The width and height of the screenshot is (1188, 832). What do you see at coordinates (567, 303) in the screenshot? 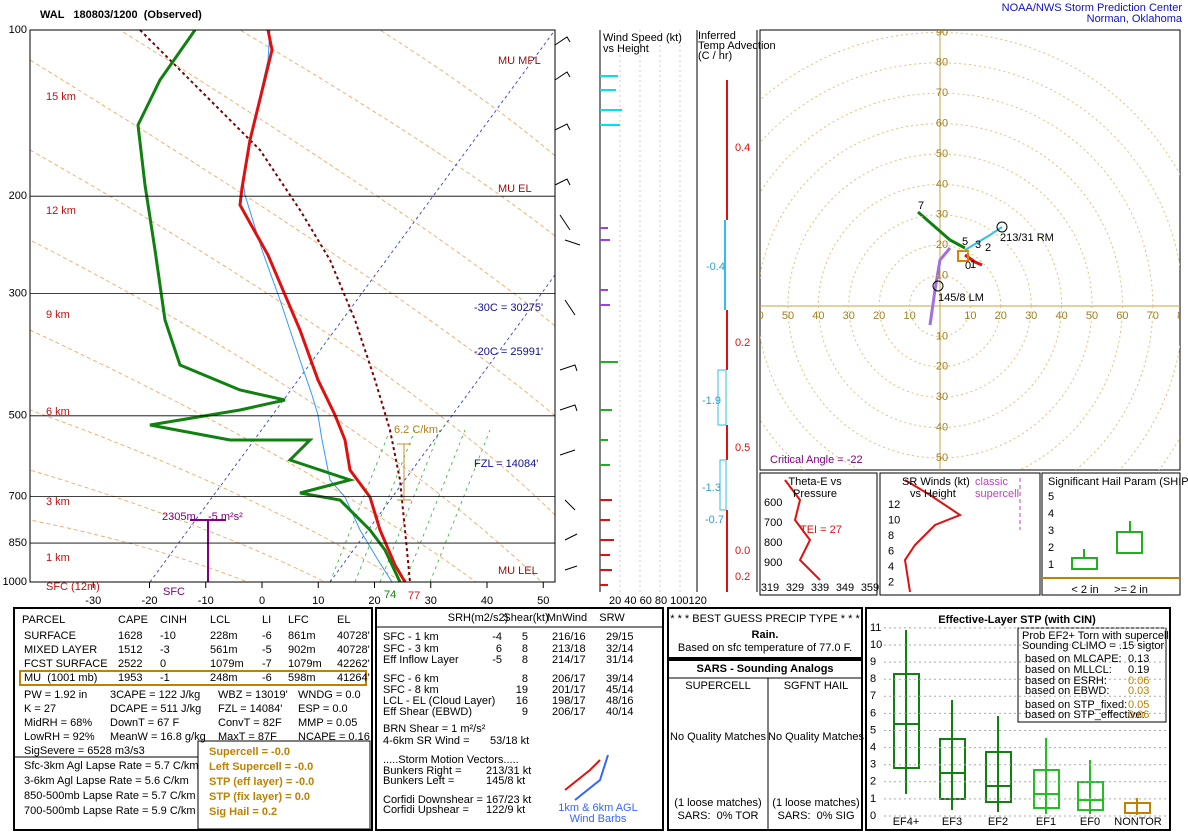
I see `wind-barbs` at bounding box center [567, 303].